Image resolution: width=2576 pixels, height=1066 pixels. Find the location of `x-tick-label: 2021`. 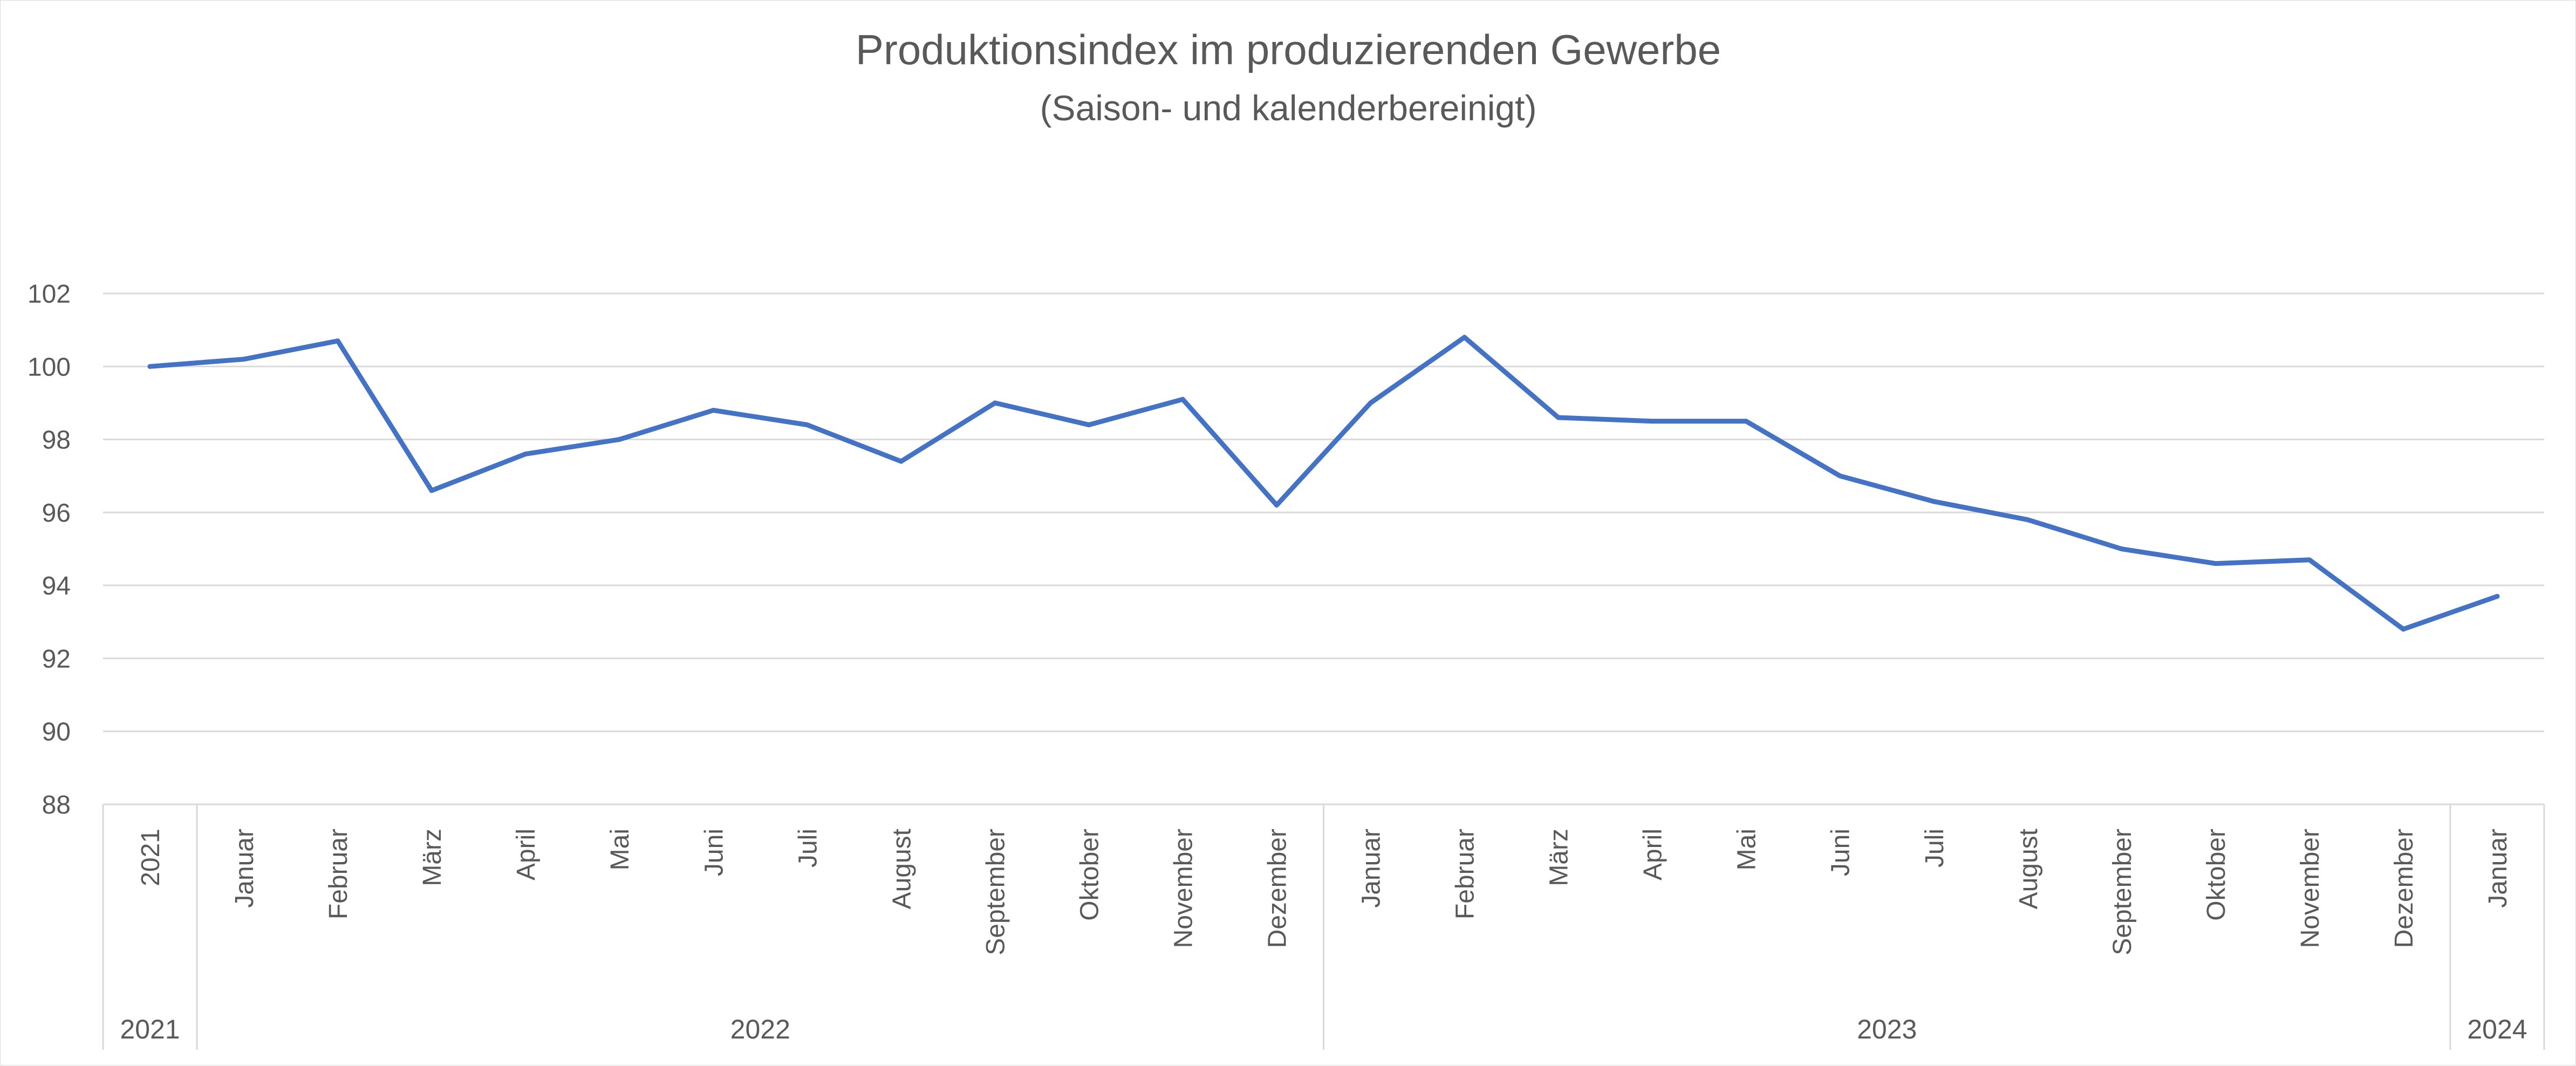

x-tick-label: 2021 is located at coordinates (150, 857).